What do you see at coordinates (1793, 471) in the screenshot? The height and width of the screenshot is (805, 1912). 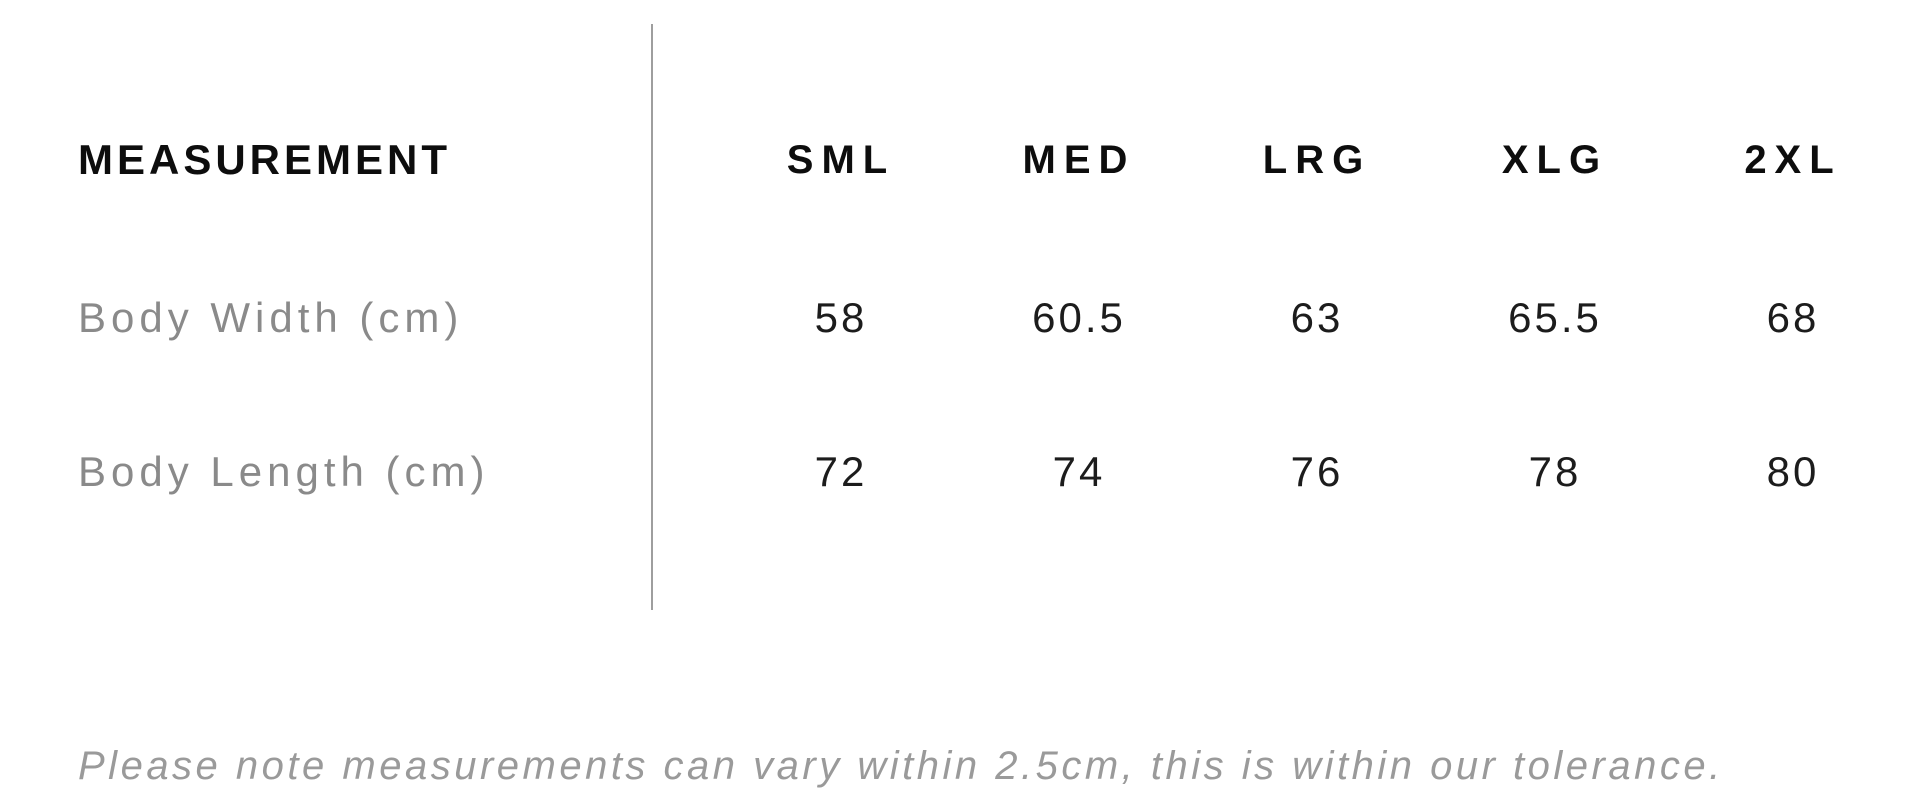 I see `body-length-value-2xl: 80` at bounding box center [1793, 471].